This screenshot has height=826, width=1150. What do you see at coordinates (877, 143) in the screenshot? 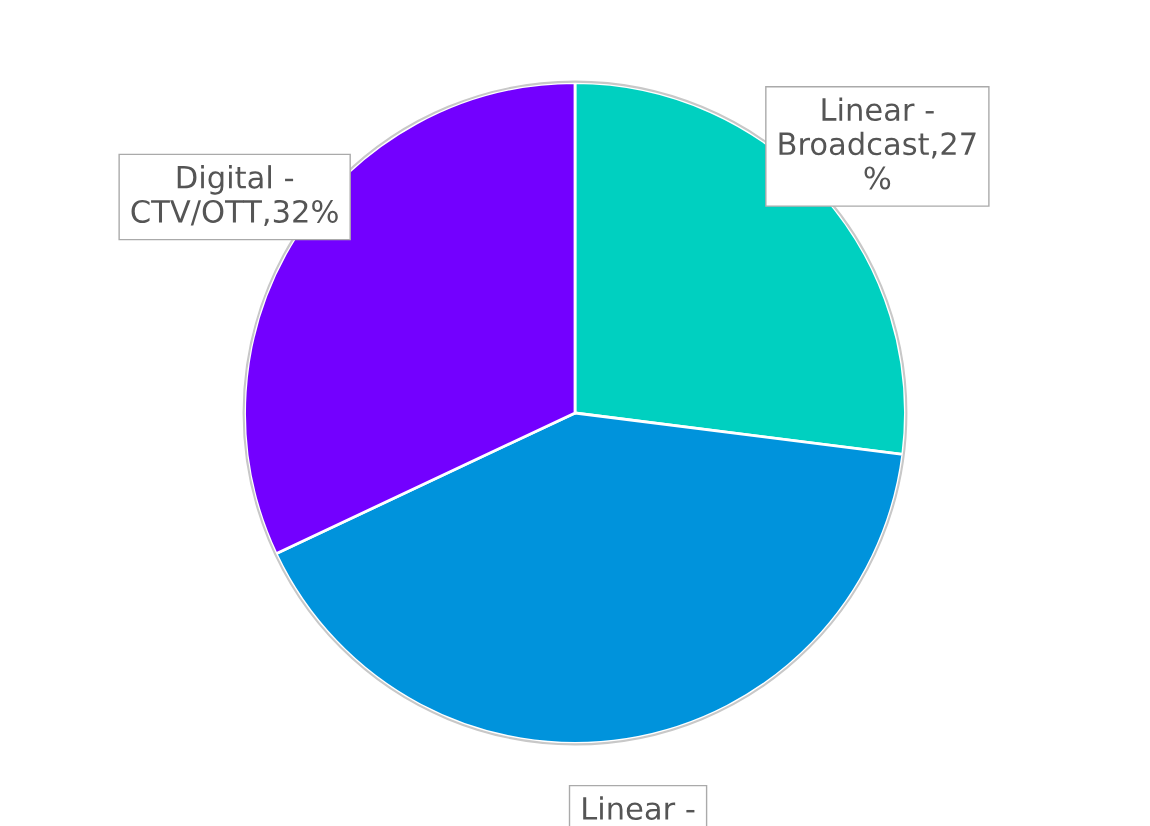
I see `slice-label: Linear - Broadcast,27 %` at bounding box center [877, 143].